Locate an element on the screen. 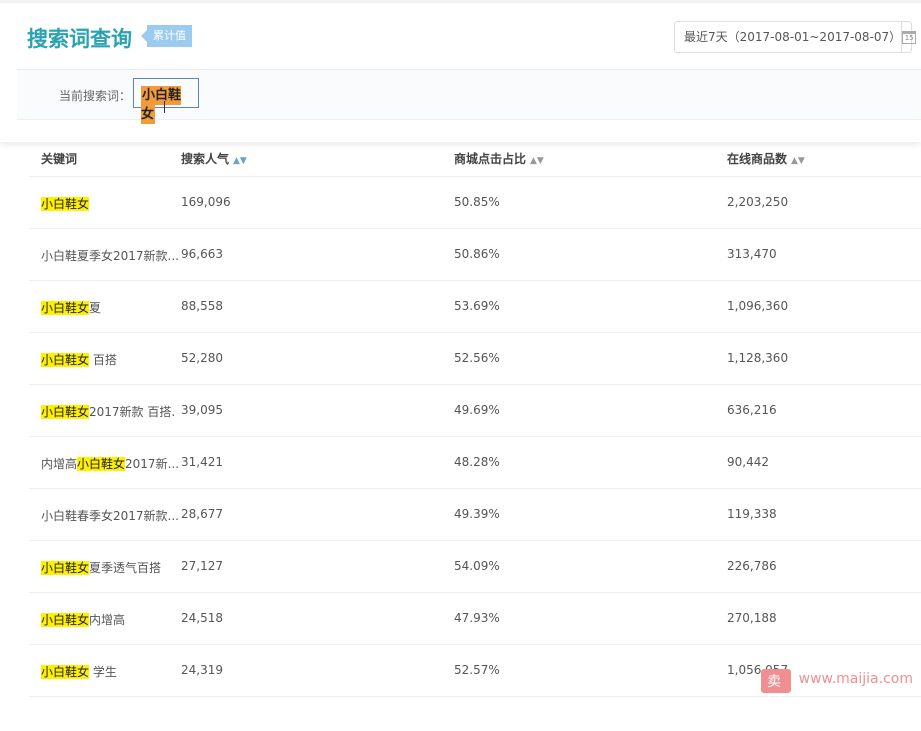 This screenshot has width=921, height=731. table-row: 小白鞋春季女2017新款... 28,677 49.39% 119,338 is located at coordinates (475, 515).